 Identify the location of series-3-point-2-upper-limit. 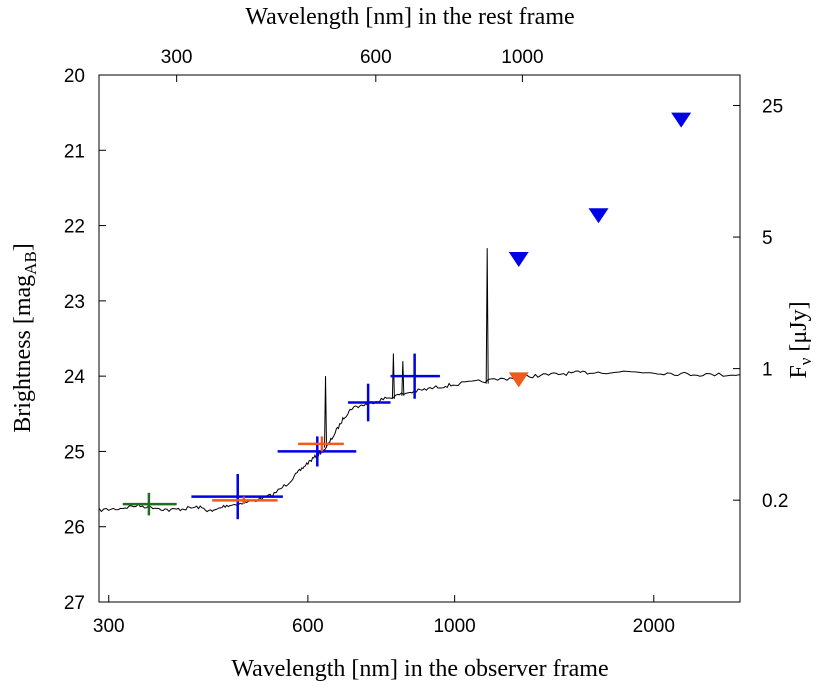
(681, 120).